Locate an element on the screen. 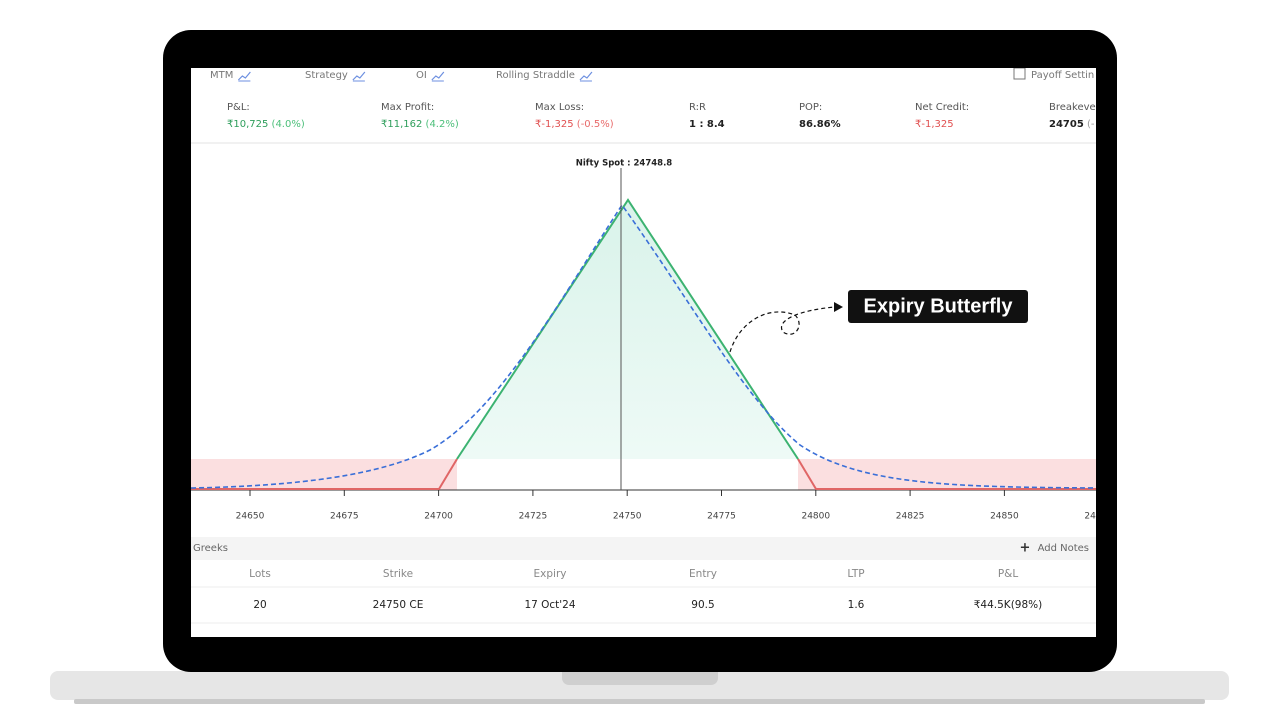 The height and width of the screenshot is (720, 1280). x-tick-label: 24700 is located at coordinates (438, 517).